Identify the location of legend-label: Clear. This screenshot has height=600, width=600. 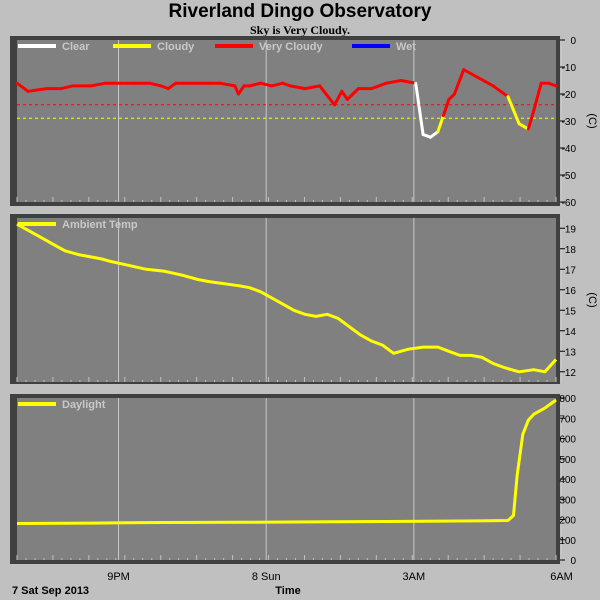
(76, 47).